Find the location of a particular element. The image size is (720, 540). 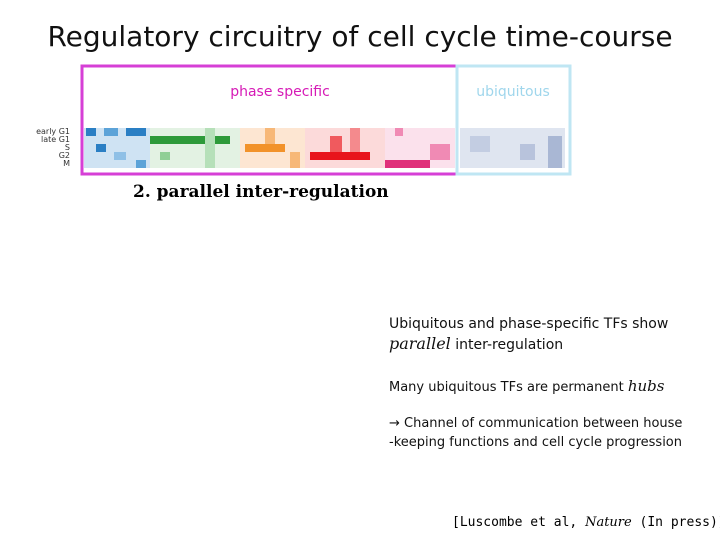

heatmap is located at coordinates (324, 148).